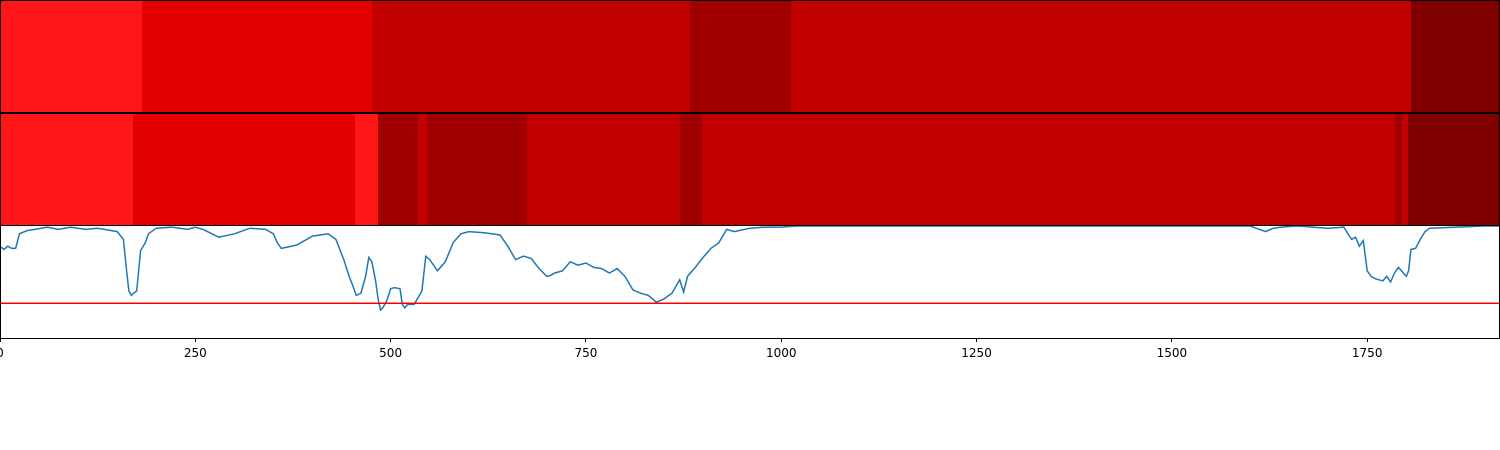 The height and width of the screenshot is (450, 1500). Describe the element at coordinates (976, 353) in the screenshot. I see `x-tick-label: 1250` at that location.